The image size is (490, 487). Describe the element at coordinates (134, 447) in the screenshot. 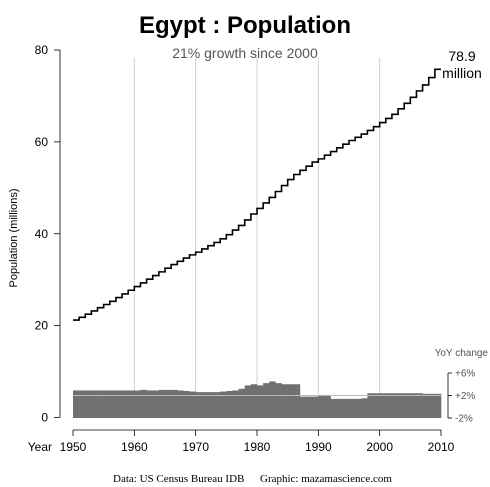

I see `x-tick-label: 1960` at that location.